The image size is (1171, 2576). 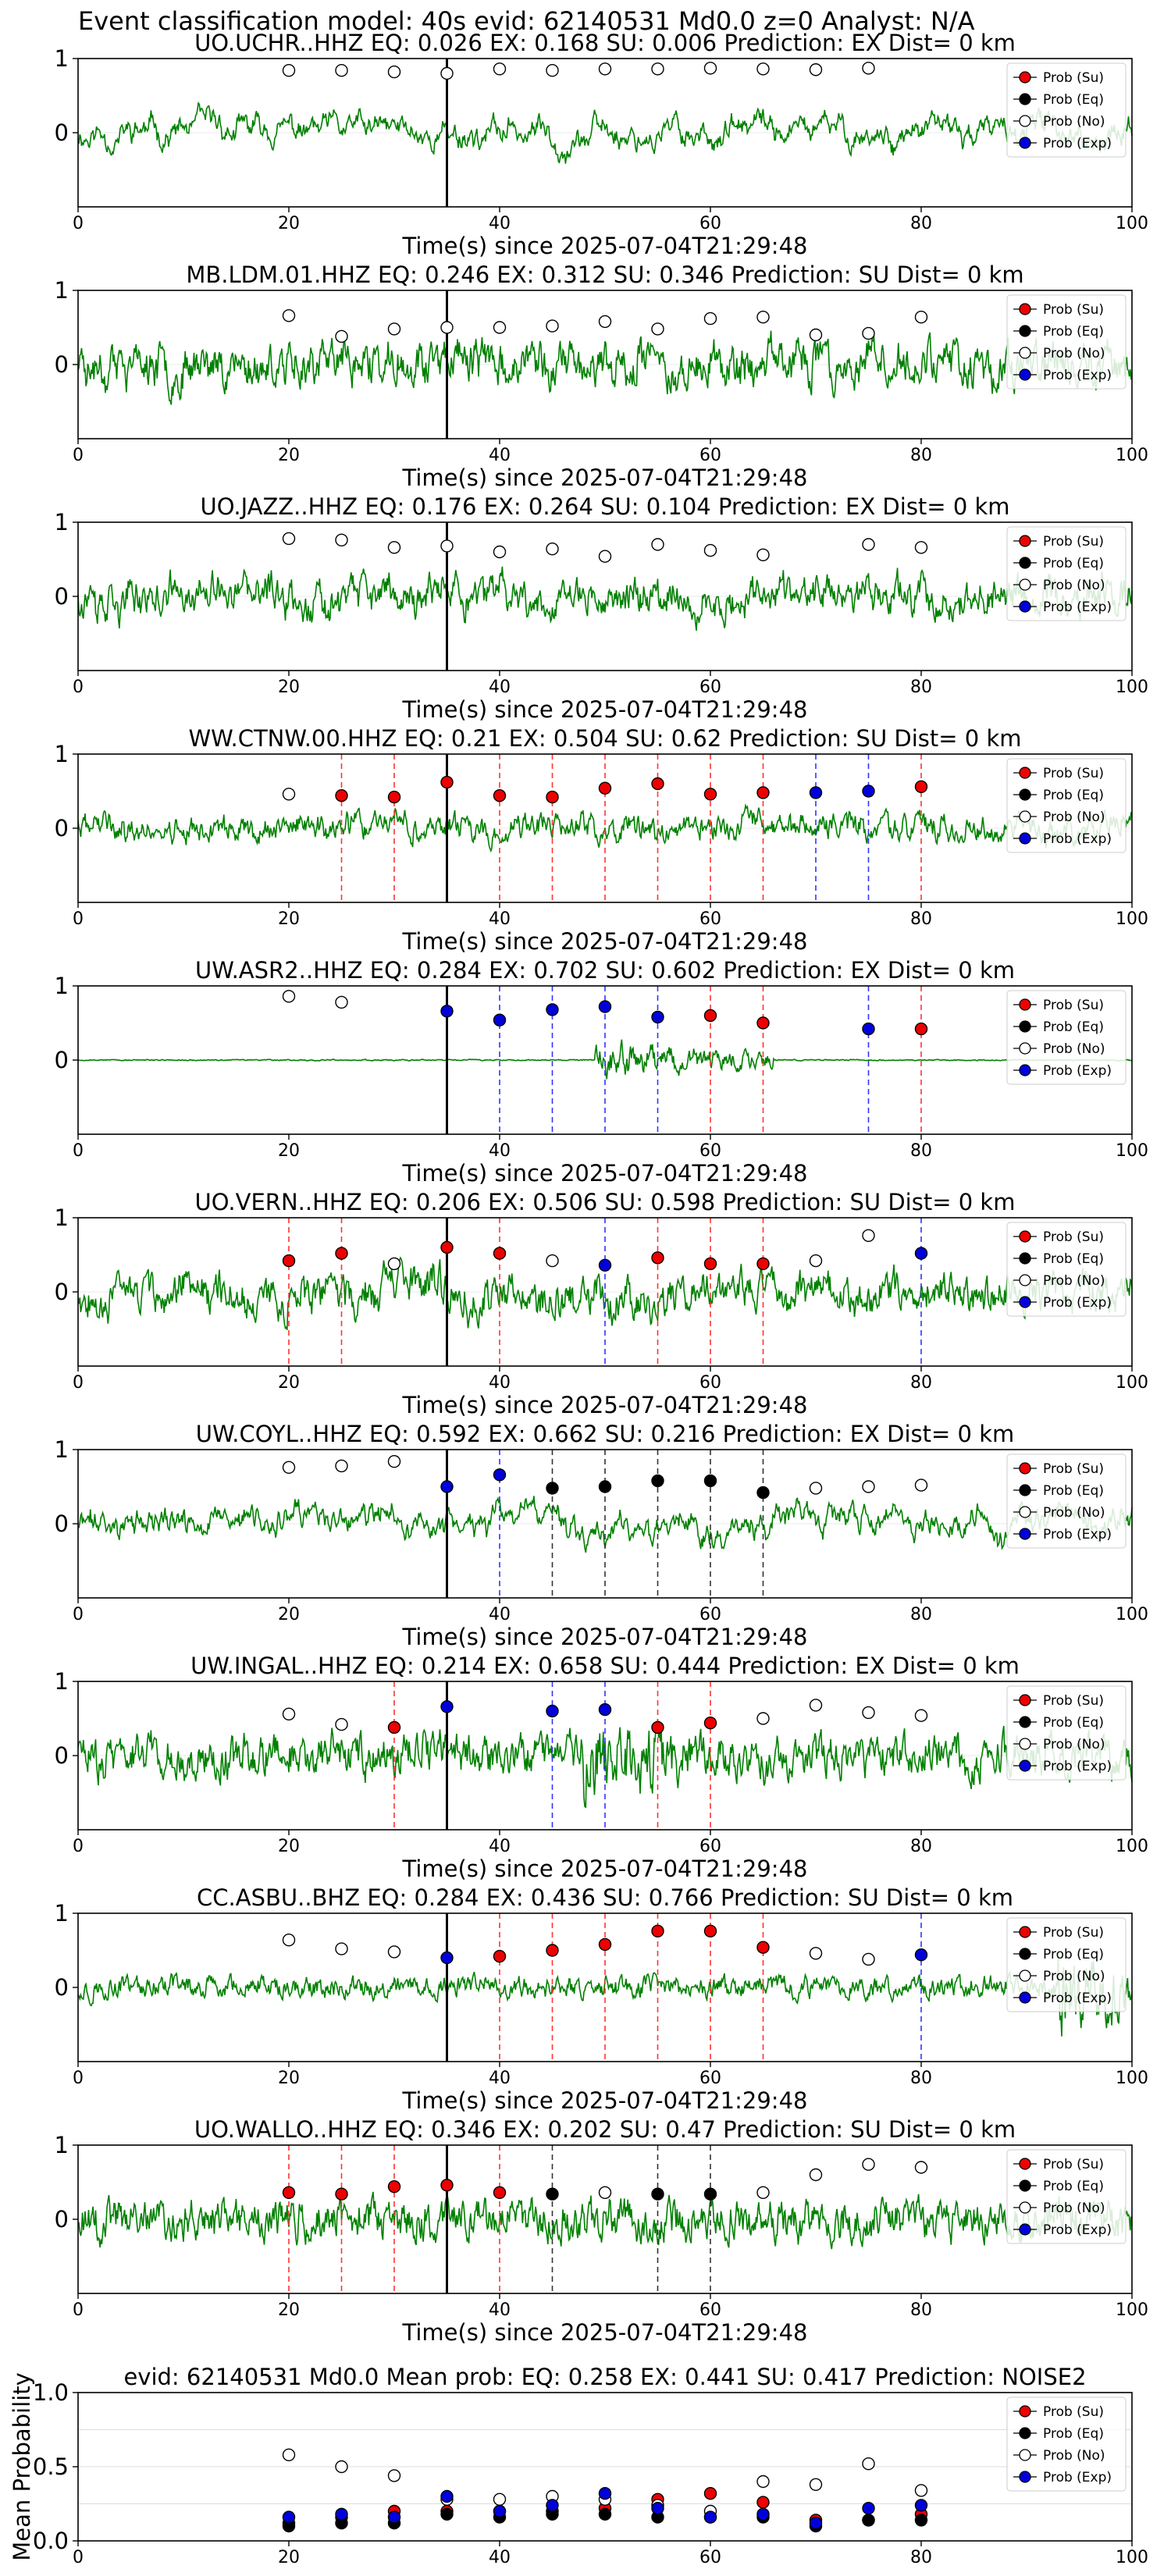 What do you see at coordinates (1074, 1281) in the screenshot?
I see `legend-label: Prob (No)` at bounding box center [1074, 1281].